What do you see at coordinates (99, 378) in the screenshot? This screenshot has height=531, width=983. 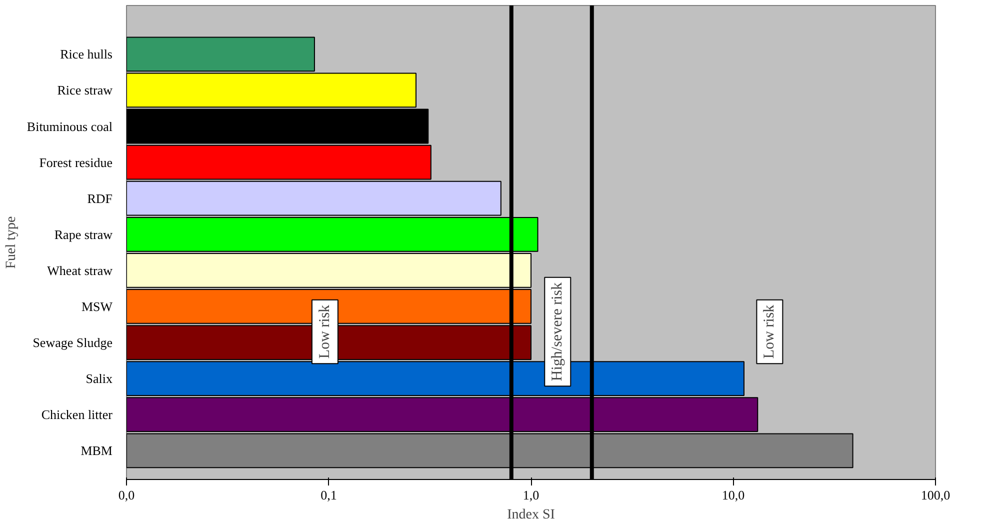 I see `y-tick-label: Salix` at bounding box center [99, 378].